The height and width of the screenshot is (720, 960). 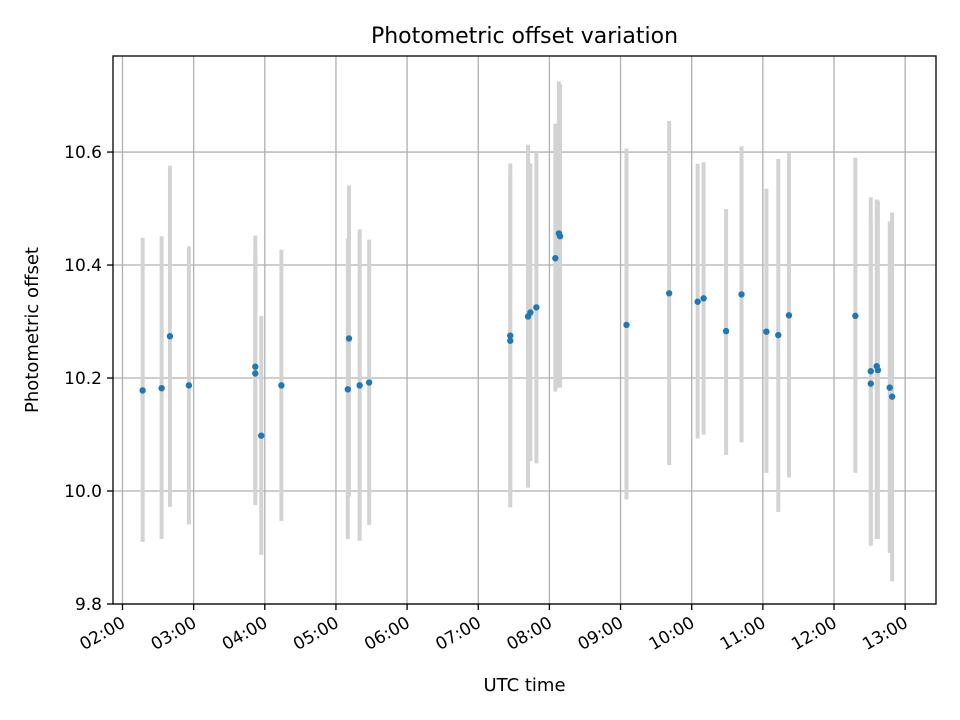 What do you see at coordinates (83, 153) in the screenshot?
I see `y-tick-label: 10.6` at bounding box center [83, 153].